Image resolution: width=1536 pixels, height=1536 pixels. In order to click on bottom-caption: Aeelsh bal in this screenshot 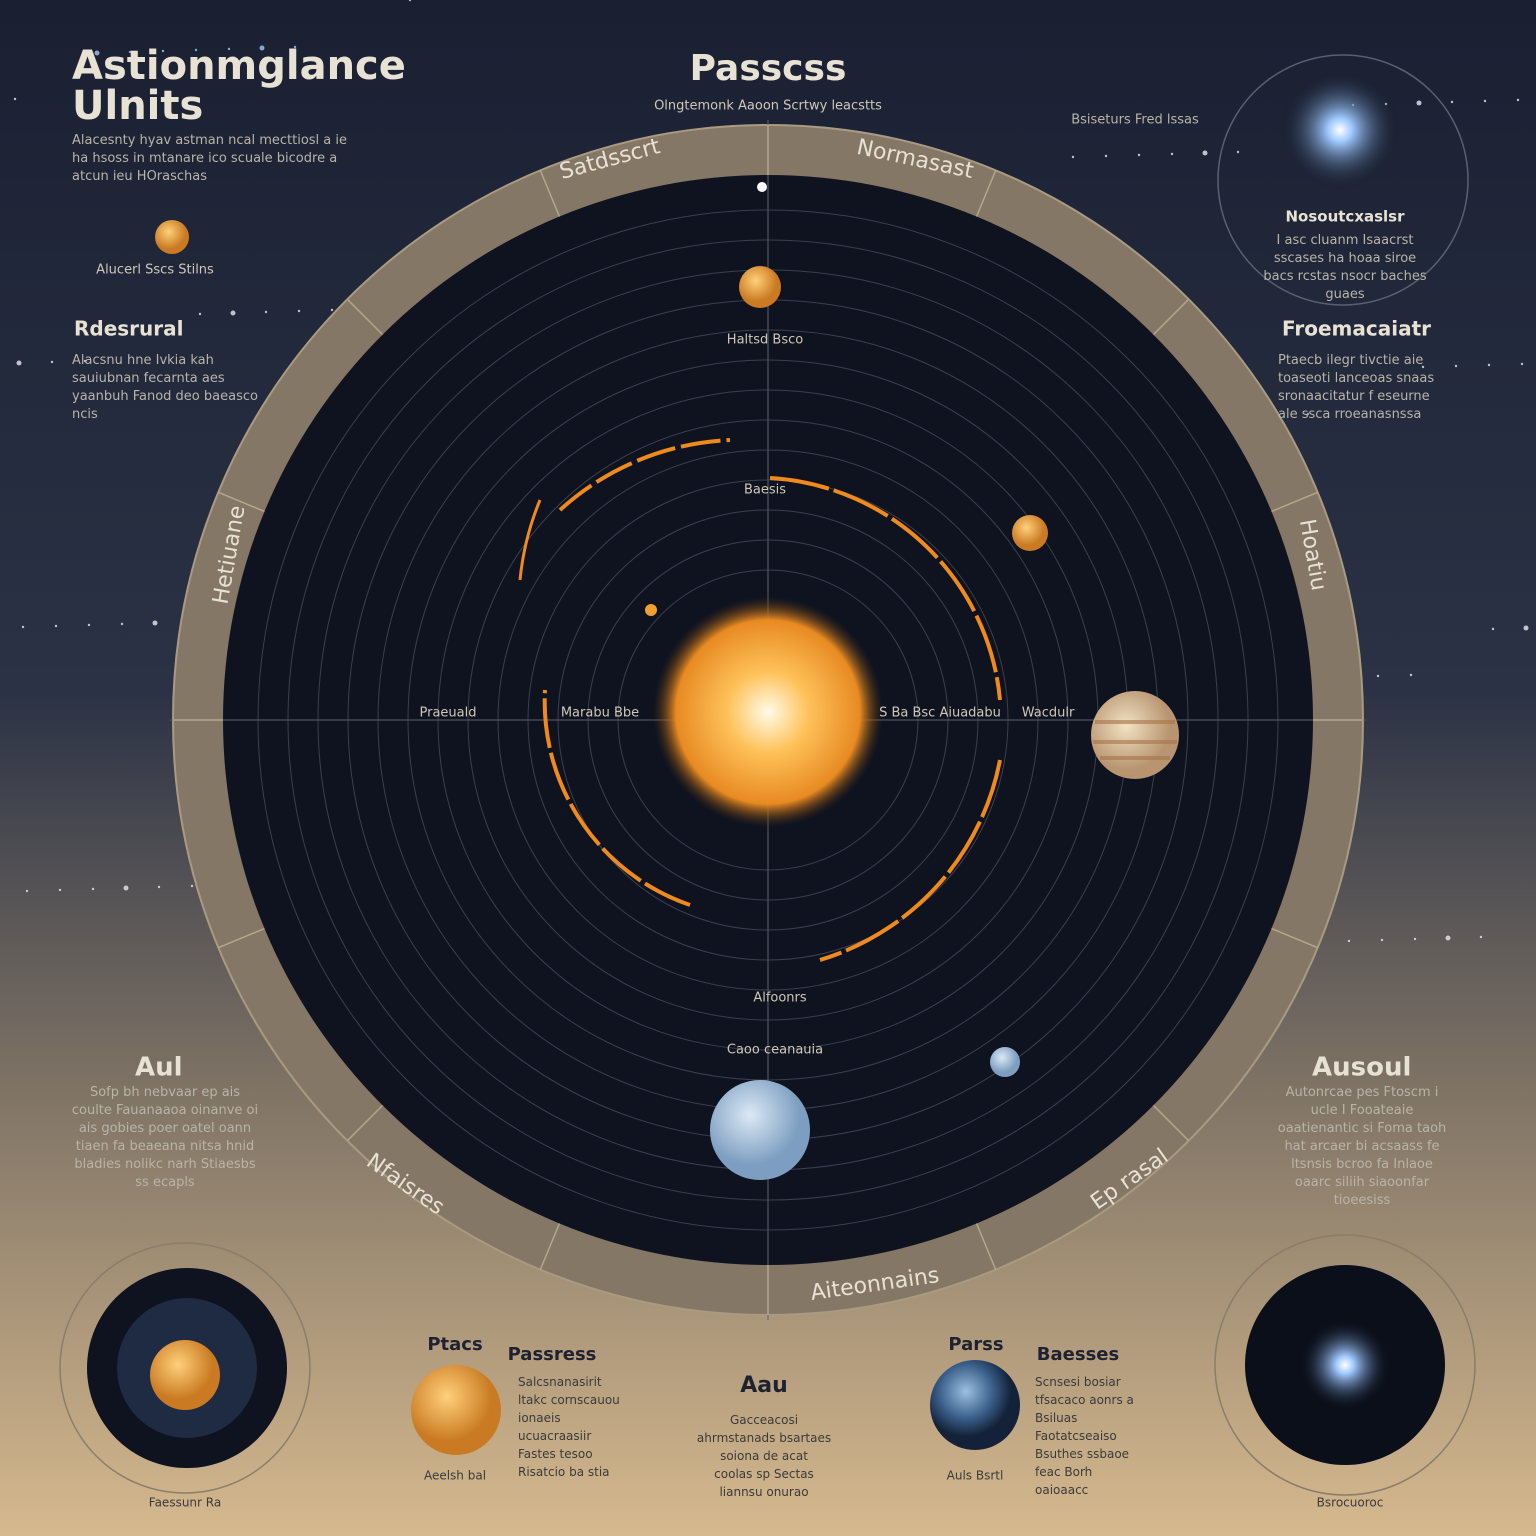, I will do `click(455, 1476)`.